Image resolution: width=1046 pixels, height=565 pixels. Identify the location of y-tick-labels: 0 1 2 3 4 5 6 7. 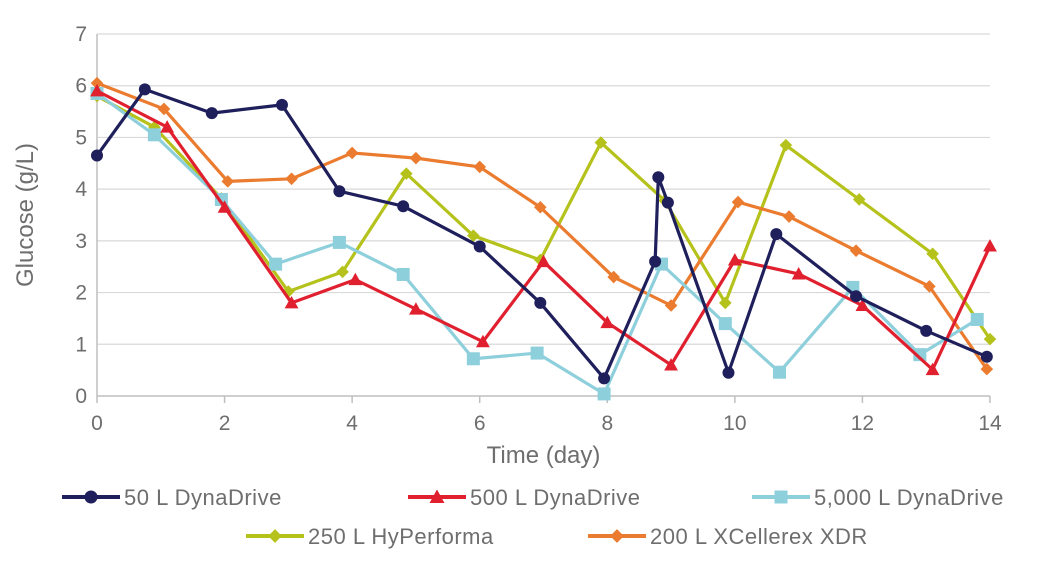
(81, 215).